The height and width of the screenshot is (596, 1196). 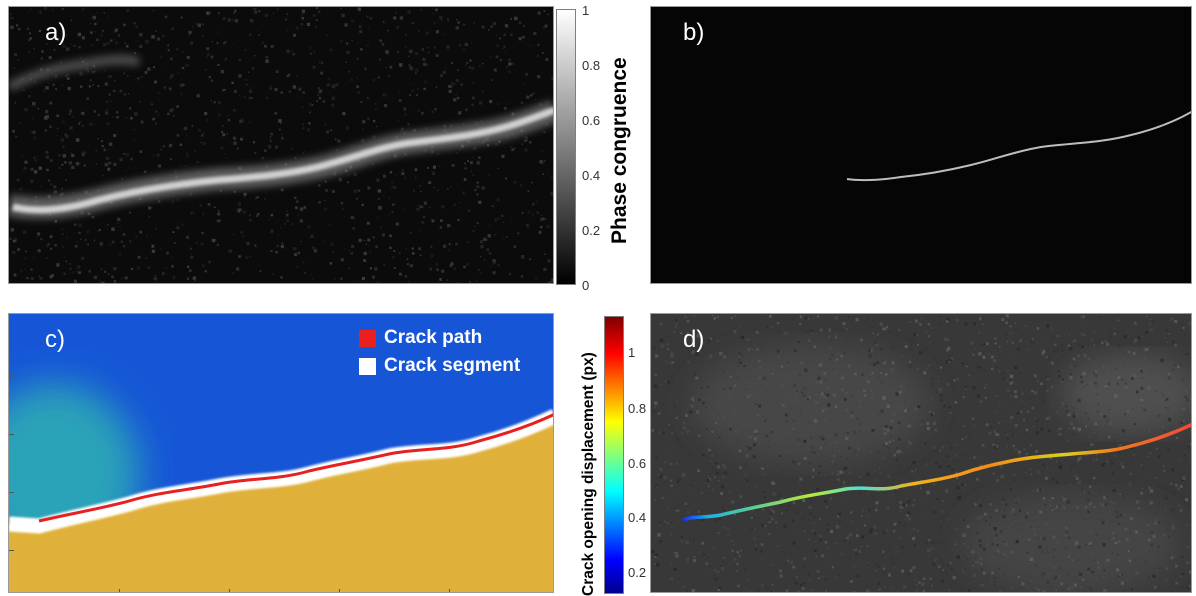 I want to click on colorbar-a-tick: 0.2, so click(x=591, y=230).